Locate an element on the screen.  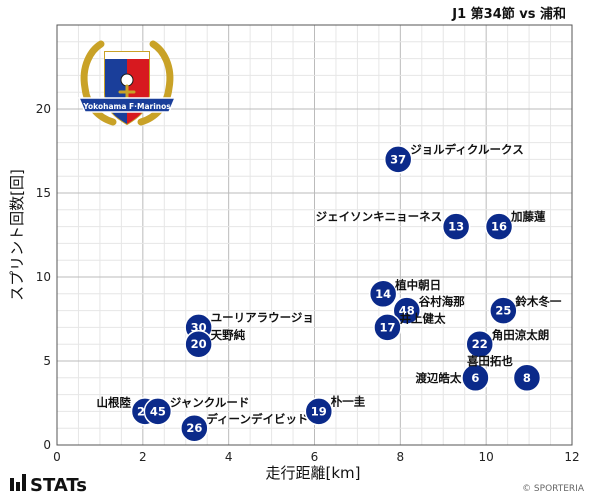
data-point-label: 喜田拓也 is located at coordinates (490, 361).